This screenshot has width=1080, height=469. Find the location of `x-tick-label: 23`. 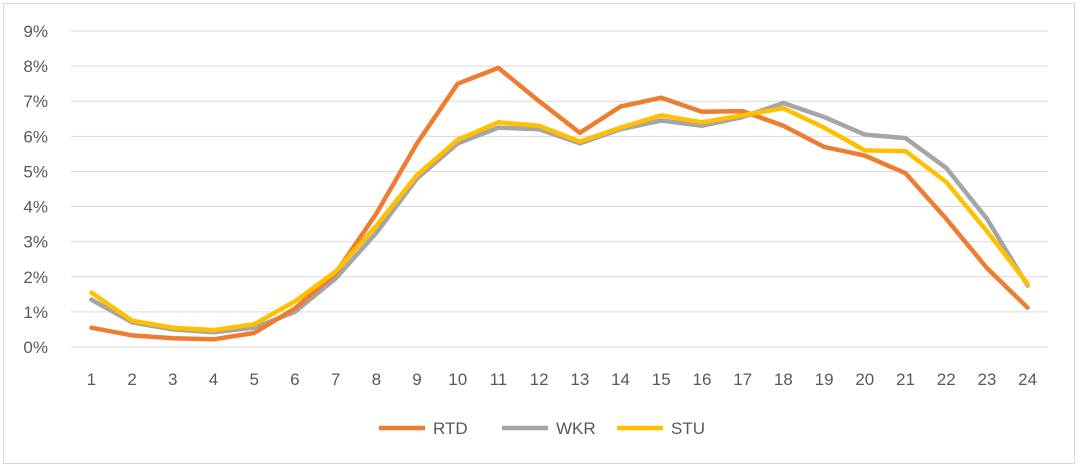

x-tick-label: 23 is located at coordinates (986, 379).